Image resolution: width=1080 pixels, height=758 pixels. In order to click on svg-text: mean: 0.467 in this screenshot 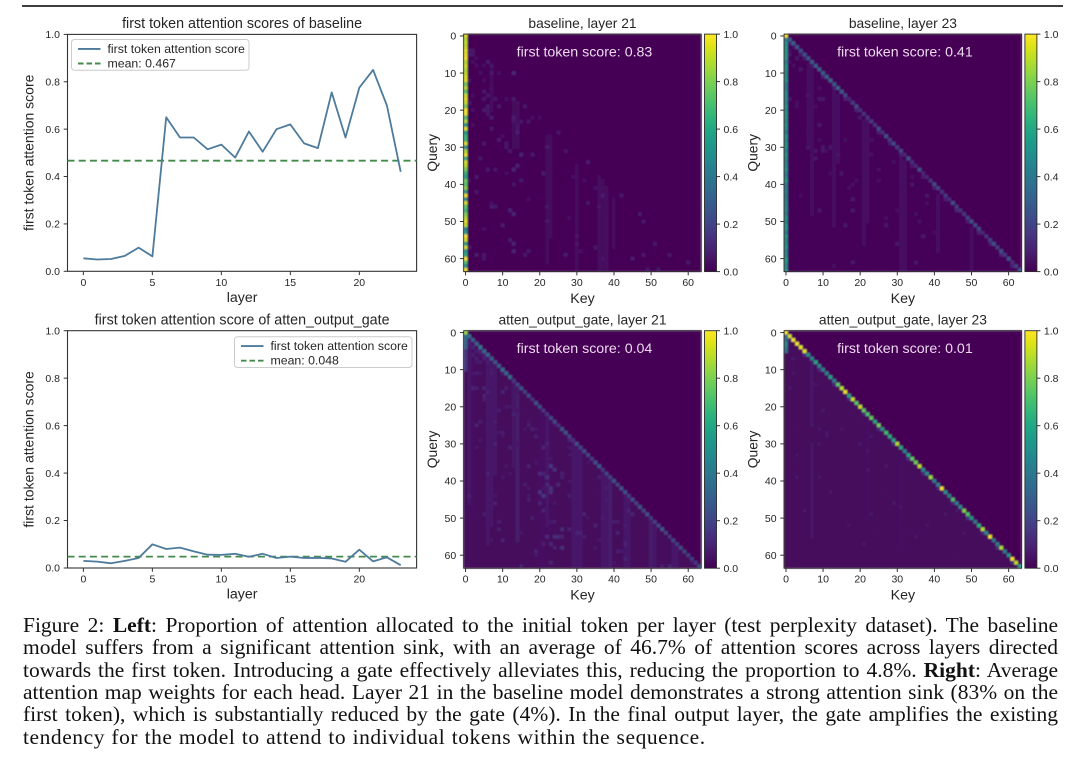, I will do `click(142, 64)`.